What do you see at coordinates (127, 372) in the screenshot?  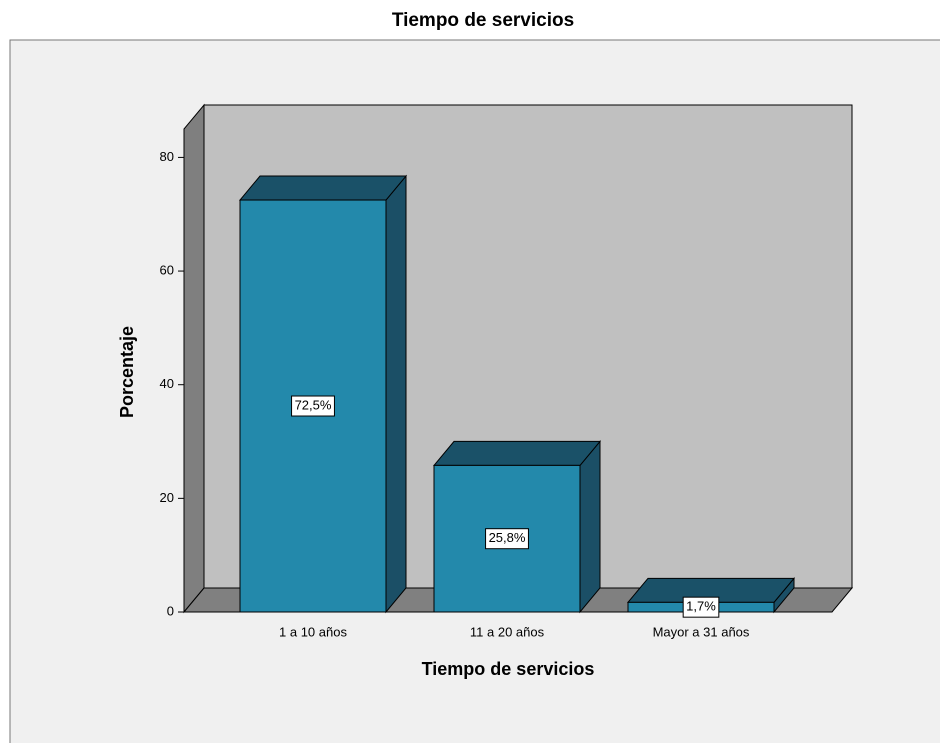 I see `y-axis-title: Porcentaje` at bounding box center [127, 372].